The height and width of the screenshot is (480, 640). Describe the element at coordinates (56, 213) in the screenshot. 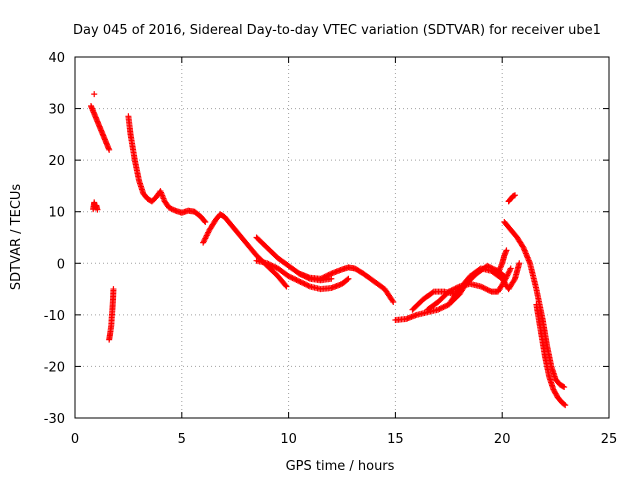

I see `y-tick-label: 10` at that location.